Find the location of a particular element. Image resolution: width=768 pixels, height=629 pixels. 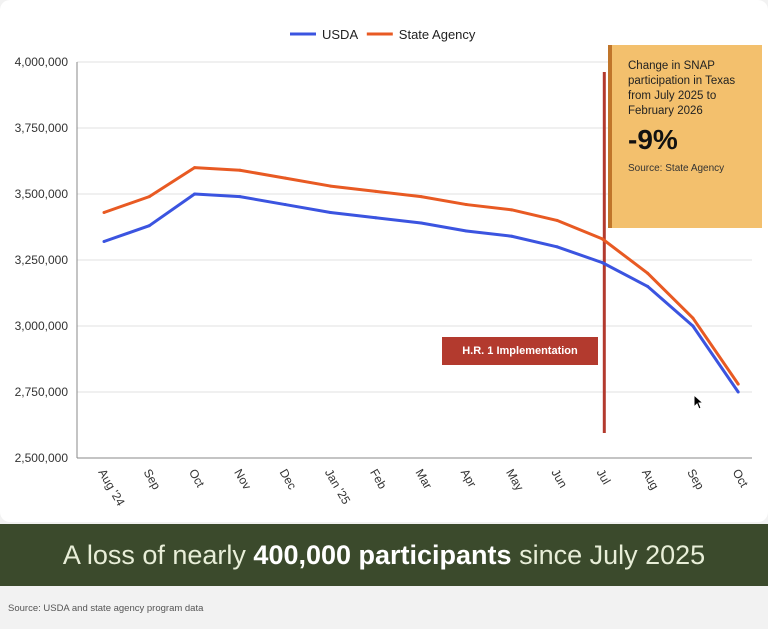

x-tick-label: Nov is located at coordinates (242, 479).